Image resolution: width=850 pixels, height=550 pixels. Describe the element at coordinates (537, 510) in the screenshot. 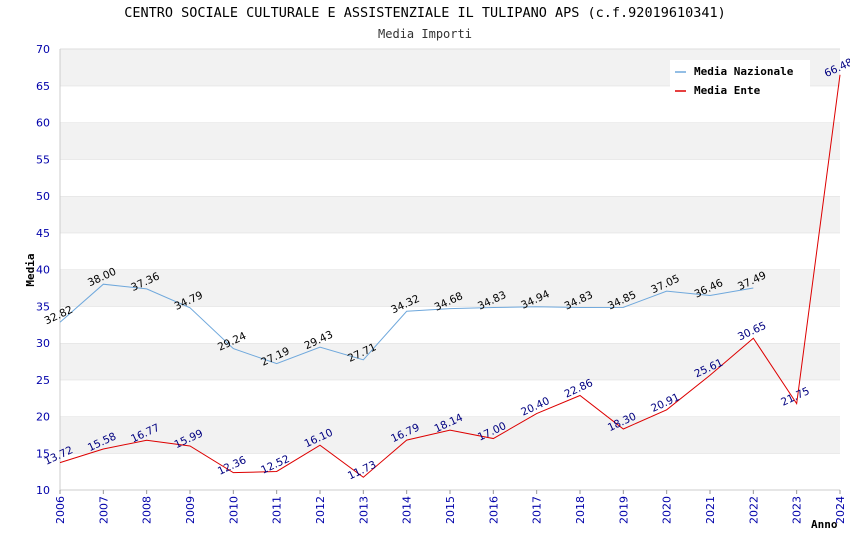

I see `x-tick-label: 2017` at that location.